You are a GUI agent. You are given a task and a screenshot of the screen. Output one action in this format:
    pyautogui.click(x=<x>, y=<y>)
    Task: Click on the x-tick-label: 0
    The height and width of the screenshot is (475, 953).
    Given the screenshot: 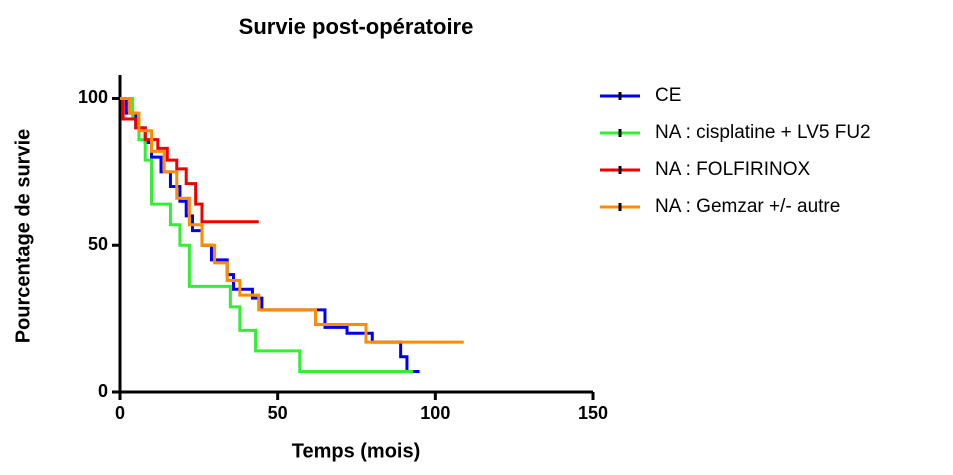 What is the action you would take?
    pyautogui.click(x=120, y=413)
    